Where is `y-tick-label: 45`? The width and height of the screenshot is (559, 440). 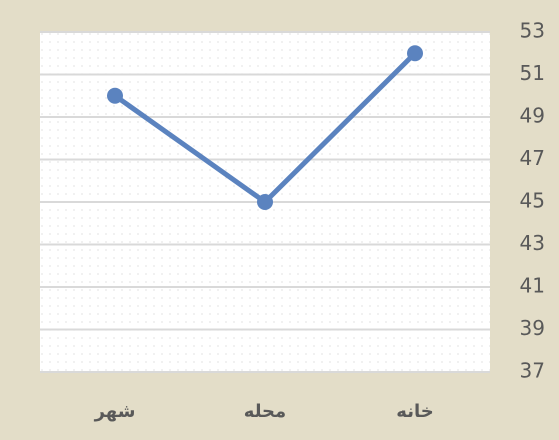 y-tick-label: 45 is located at coordinates (532, 201).